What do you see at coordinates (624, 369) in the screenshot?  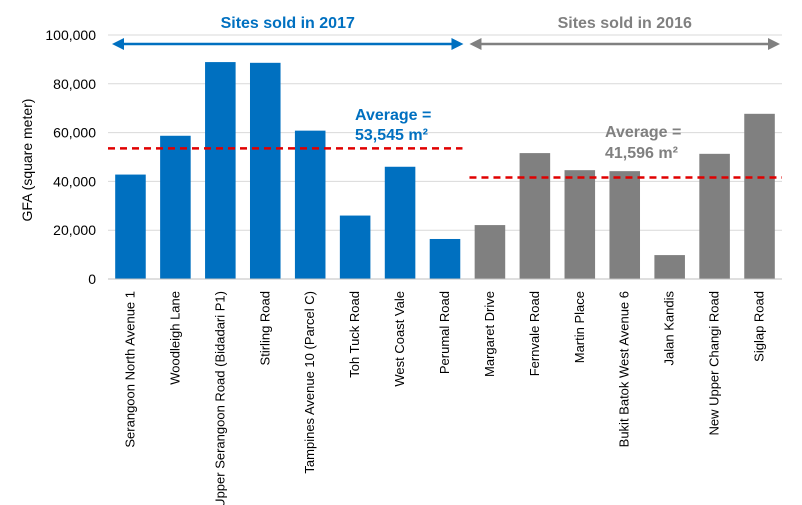 I see `category-label: Bukit Batok West Avenue 6` at bounding box center [624, 369].